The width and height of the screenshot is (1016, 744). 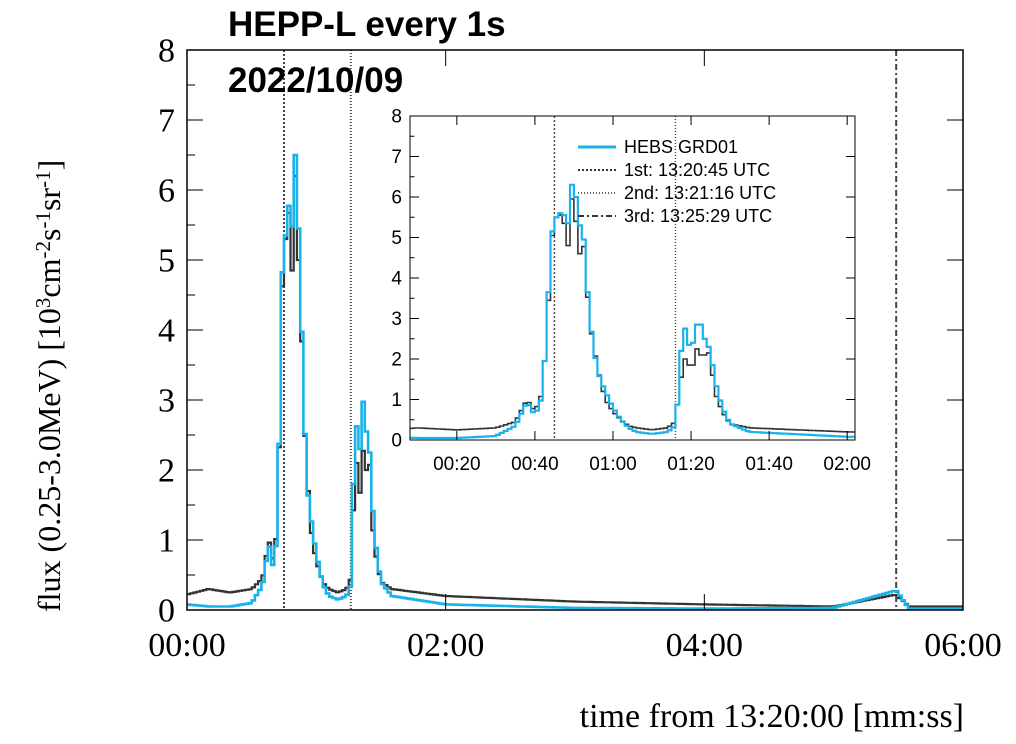 What do you see at coordinates (166, 471) in the screenshot?
I see `y-tick-label: 2` at bounding box center [166, 471].